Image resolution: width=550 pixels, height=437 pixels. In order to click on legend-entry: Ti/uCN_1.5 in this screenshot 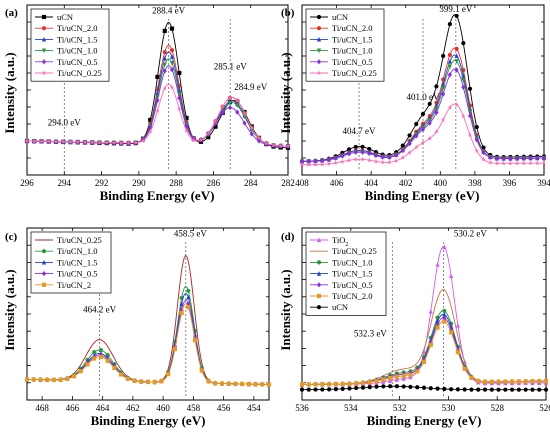, I will do `click(77, 39)`.